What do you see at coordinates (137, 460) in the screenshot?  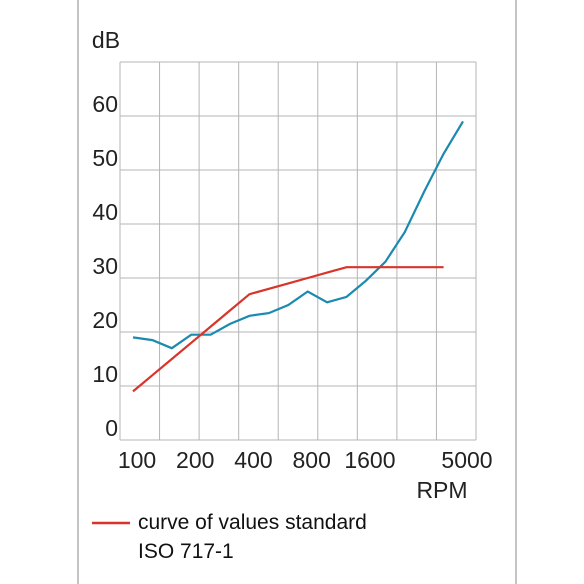 I see `x-tick-label: 100` at bounding box center [137, 460].